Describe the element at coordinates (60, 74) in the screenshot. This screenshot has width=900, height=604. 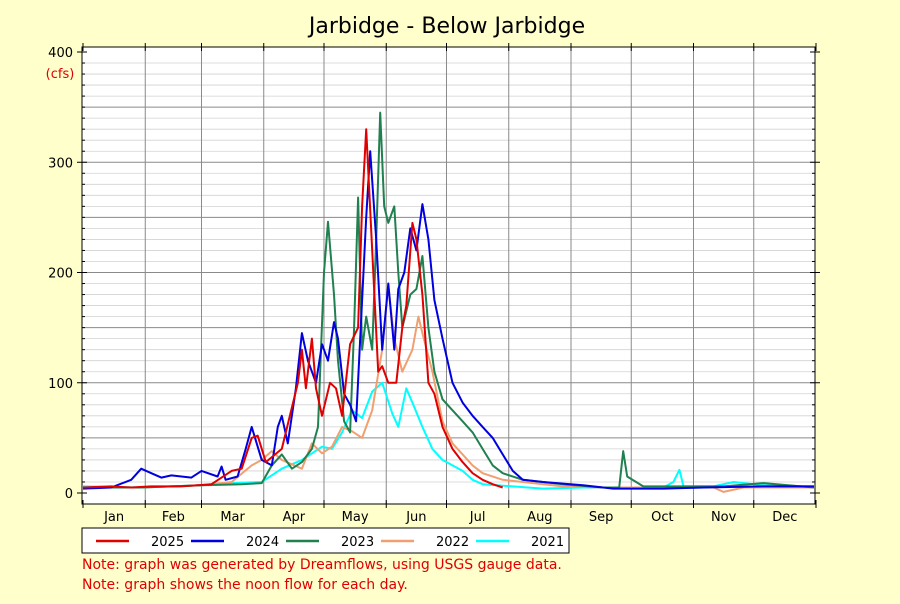
I see `y-axis-unit: (cfs)` at that location.